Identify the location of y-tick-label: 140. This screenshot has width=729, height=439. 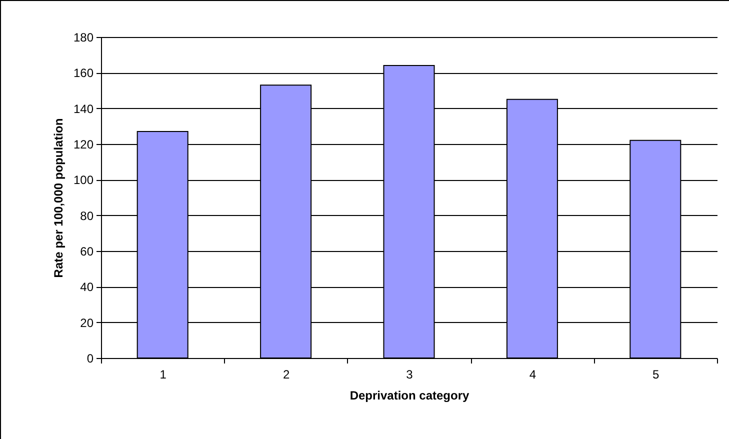
(83, 109).